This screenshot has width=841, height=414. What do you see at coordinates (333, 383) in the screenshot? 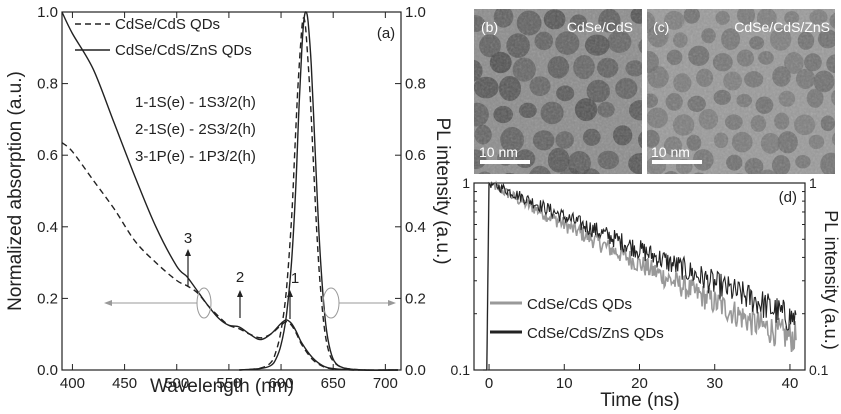
I see `x-tick-label-a: 650` at bounding box center [333, 383].